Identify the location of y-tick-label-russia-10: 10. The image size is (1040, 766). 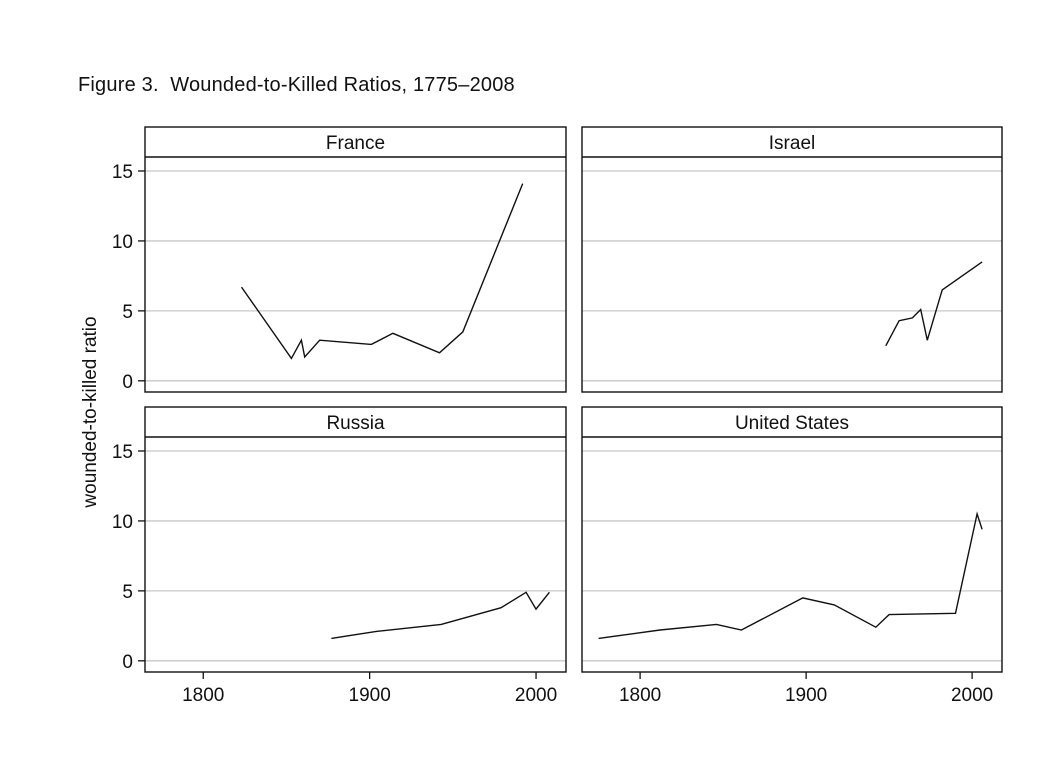
(122, 522).